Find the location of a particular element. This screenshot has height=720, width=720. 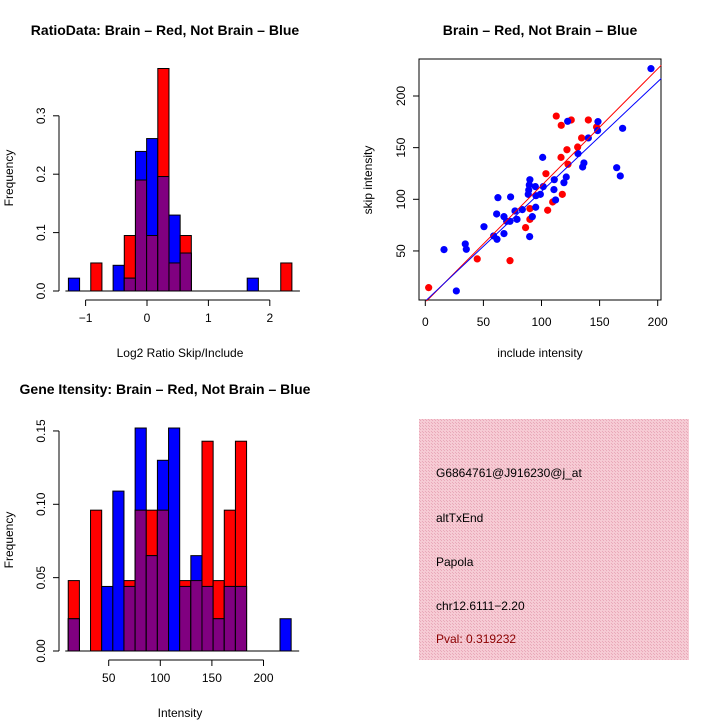

y-tick-label: 0.15 is located at coordinates (41, 431).